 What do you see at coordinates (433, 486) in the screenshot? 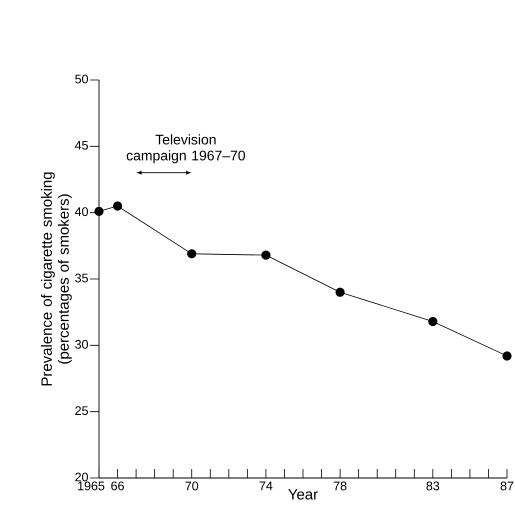
I see `x-tick-label: 83` at bounding box center [433, 486].